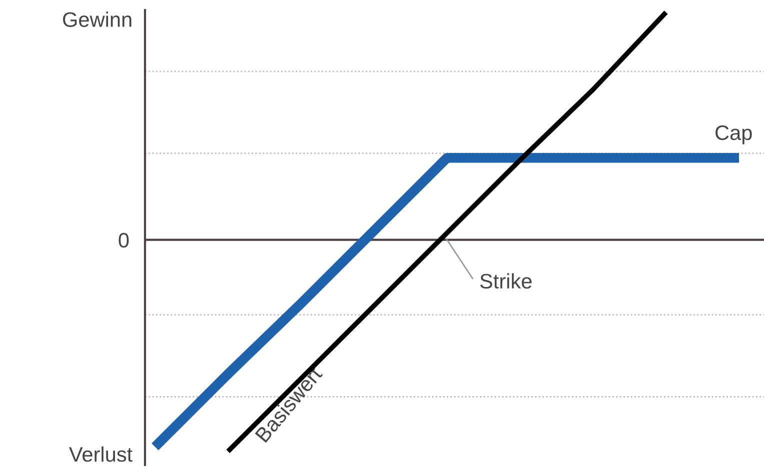 The image size is (764, 469). What do you see at coordinates (100, 454) in the screenshot?
I see `text: Verlust` at bounding box center [100, 454].